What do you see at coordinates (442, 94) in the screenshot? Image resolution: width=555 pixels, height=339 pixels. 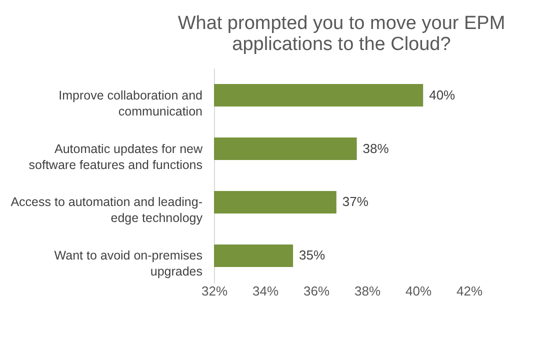 I see `data-label: 40%` at bounding box center [442, 94].